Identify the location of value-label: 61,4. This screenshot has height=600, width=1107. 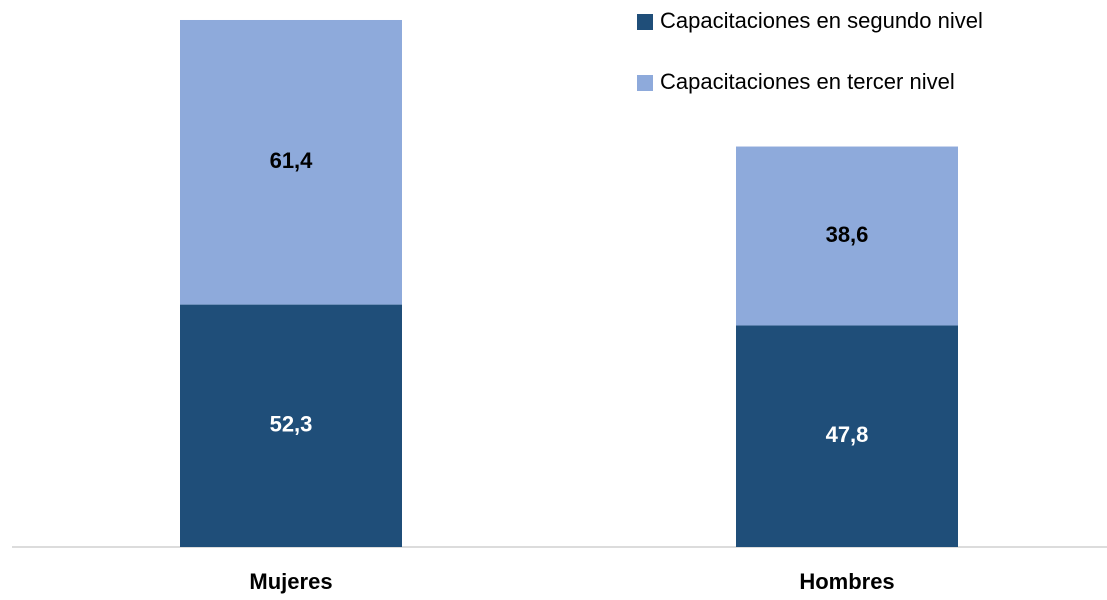
(292, 160).